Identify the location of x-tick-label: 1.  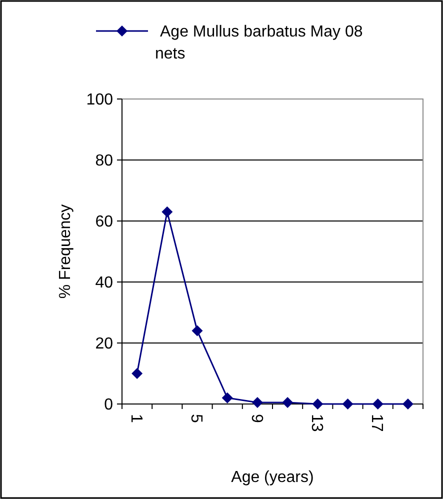
(135, 418).